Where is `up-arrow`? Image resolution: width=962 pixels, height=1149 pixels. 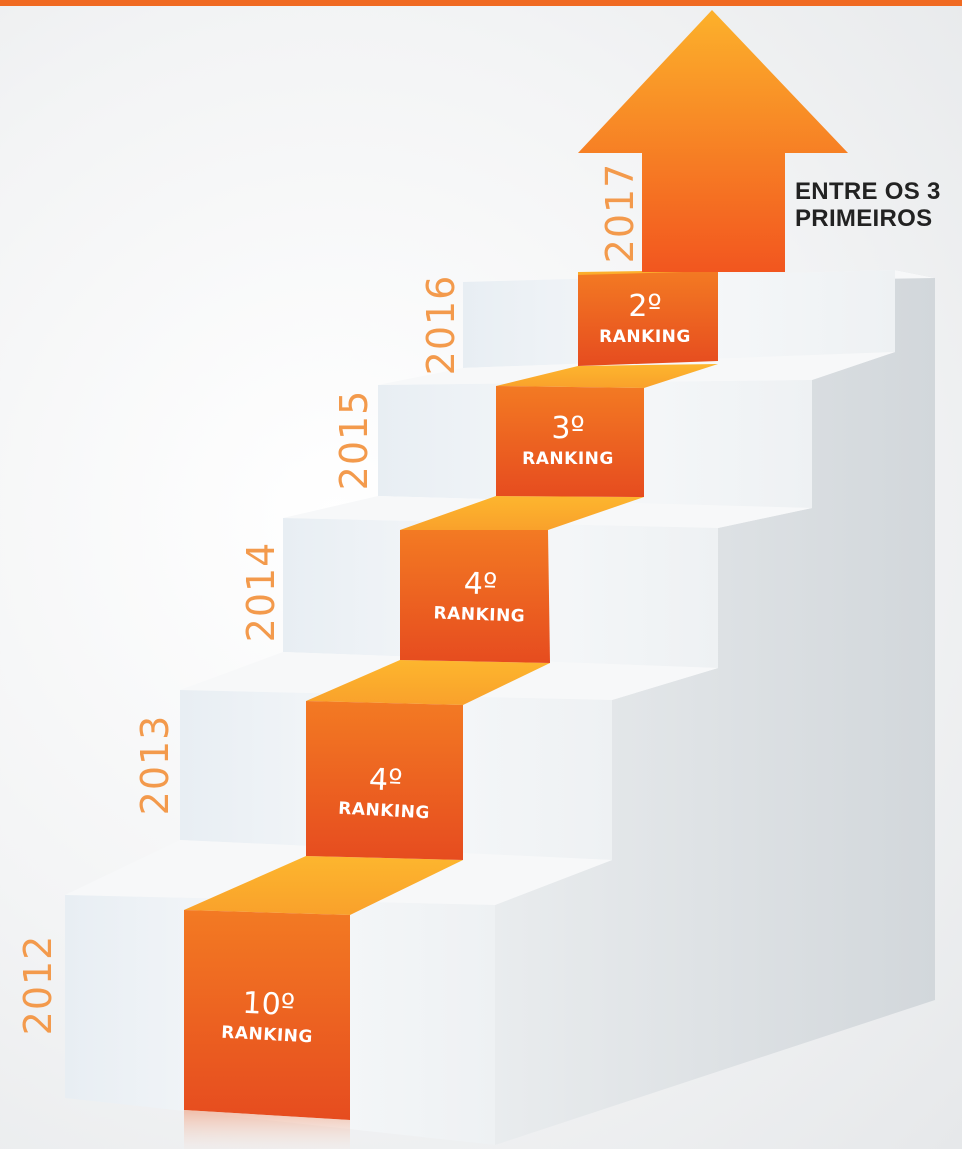 up-arrow is located at coordinates (713, 141).